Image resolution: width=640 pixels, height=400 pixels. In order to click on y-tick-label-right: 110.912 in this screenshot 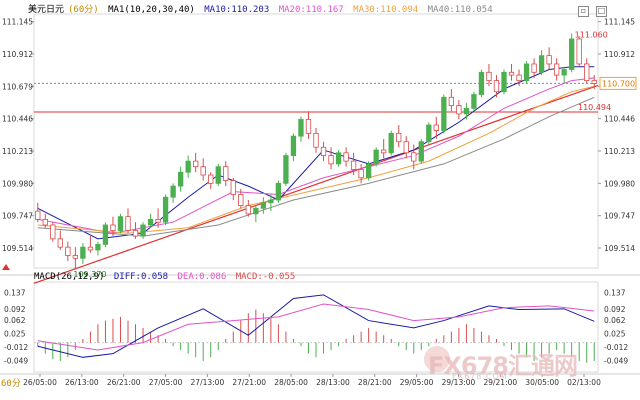, I will do `click(619, 54)`.